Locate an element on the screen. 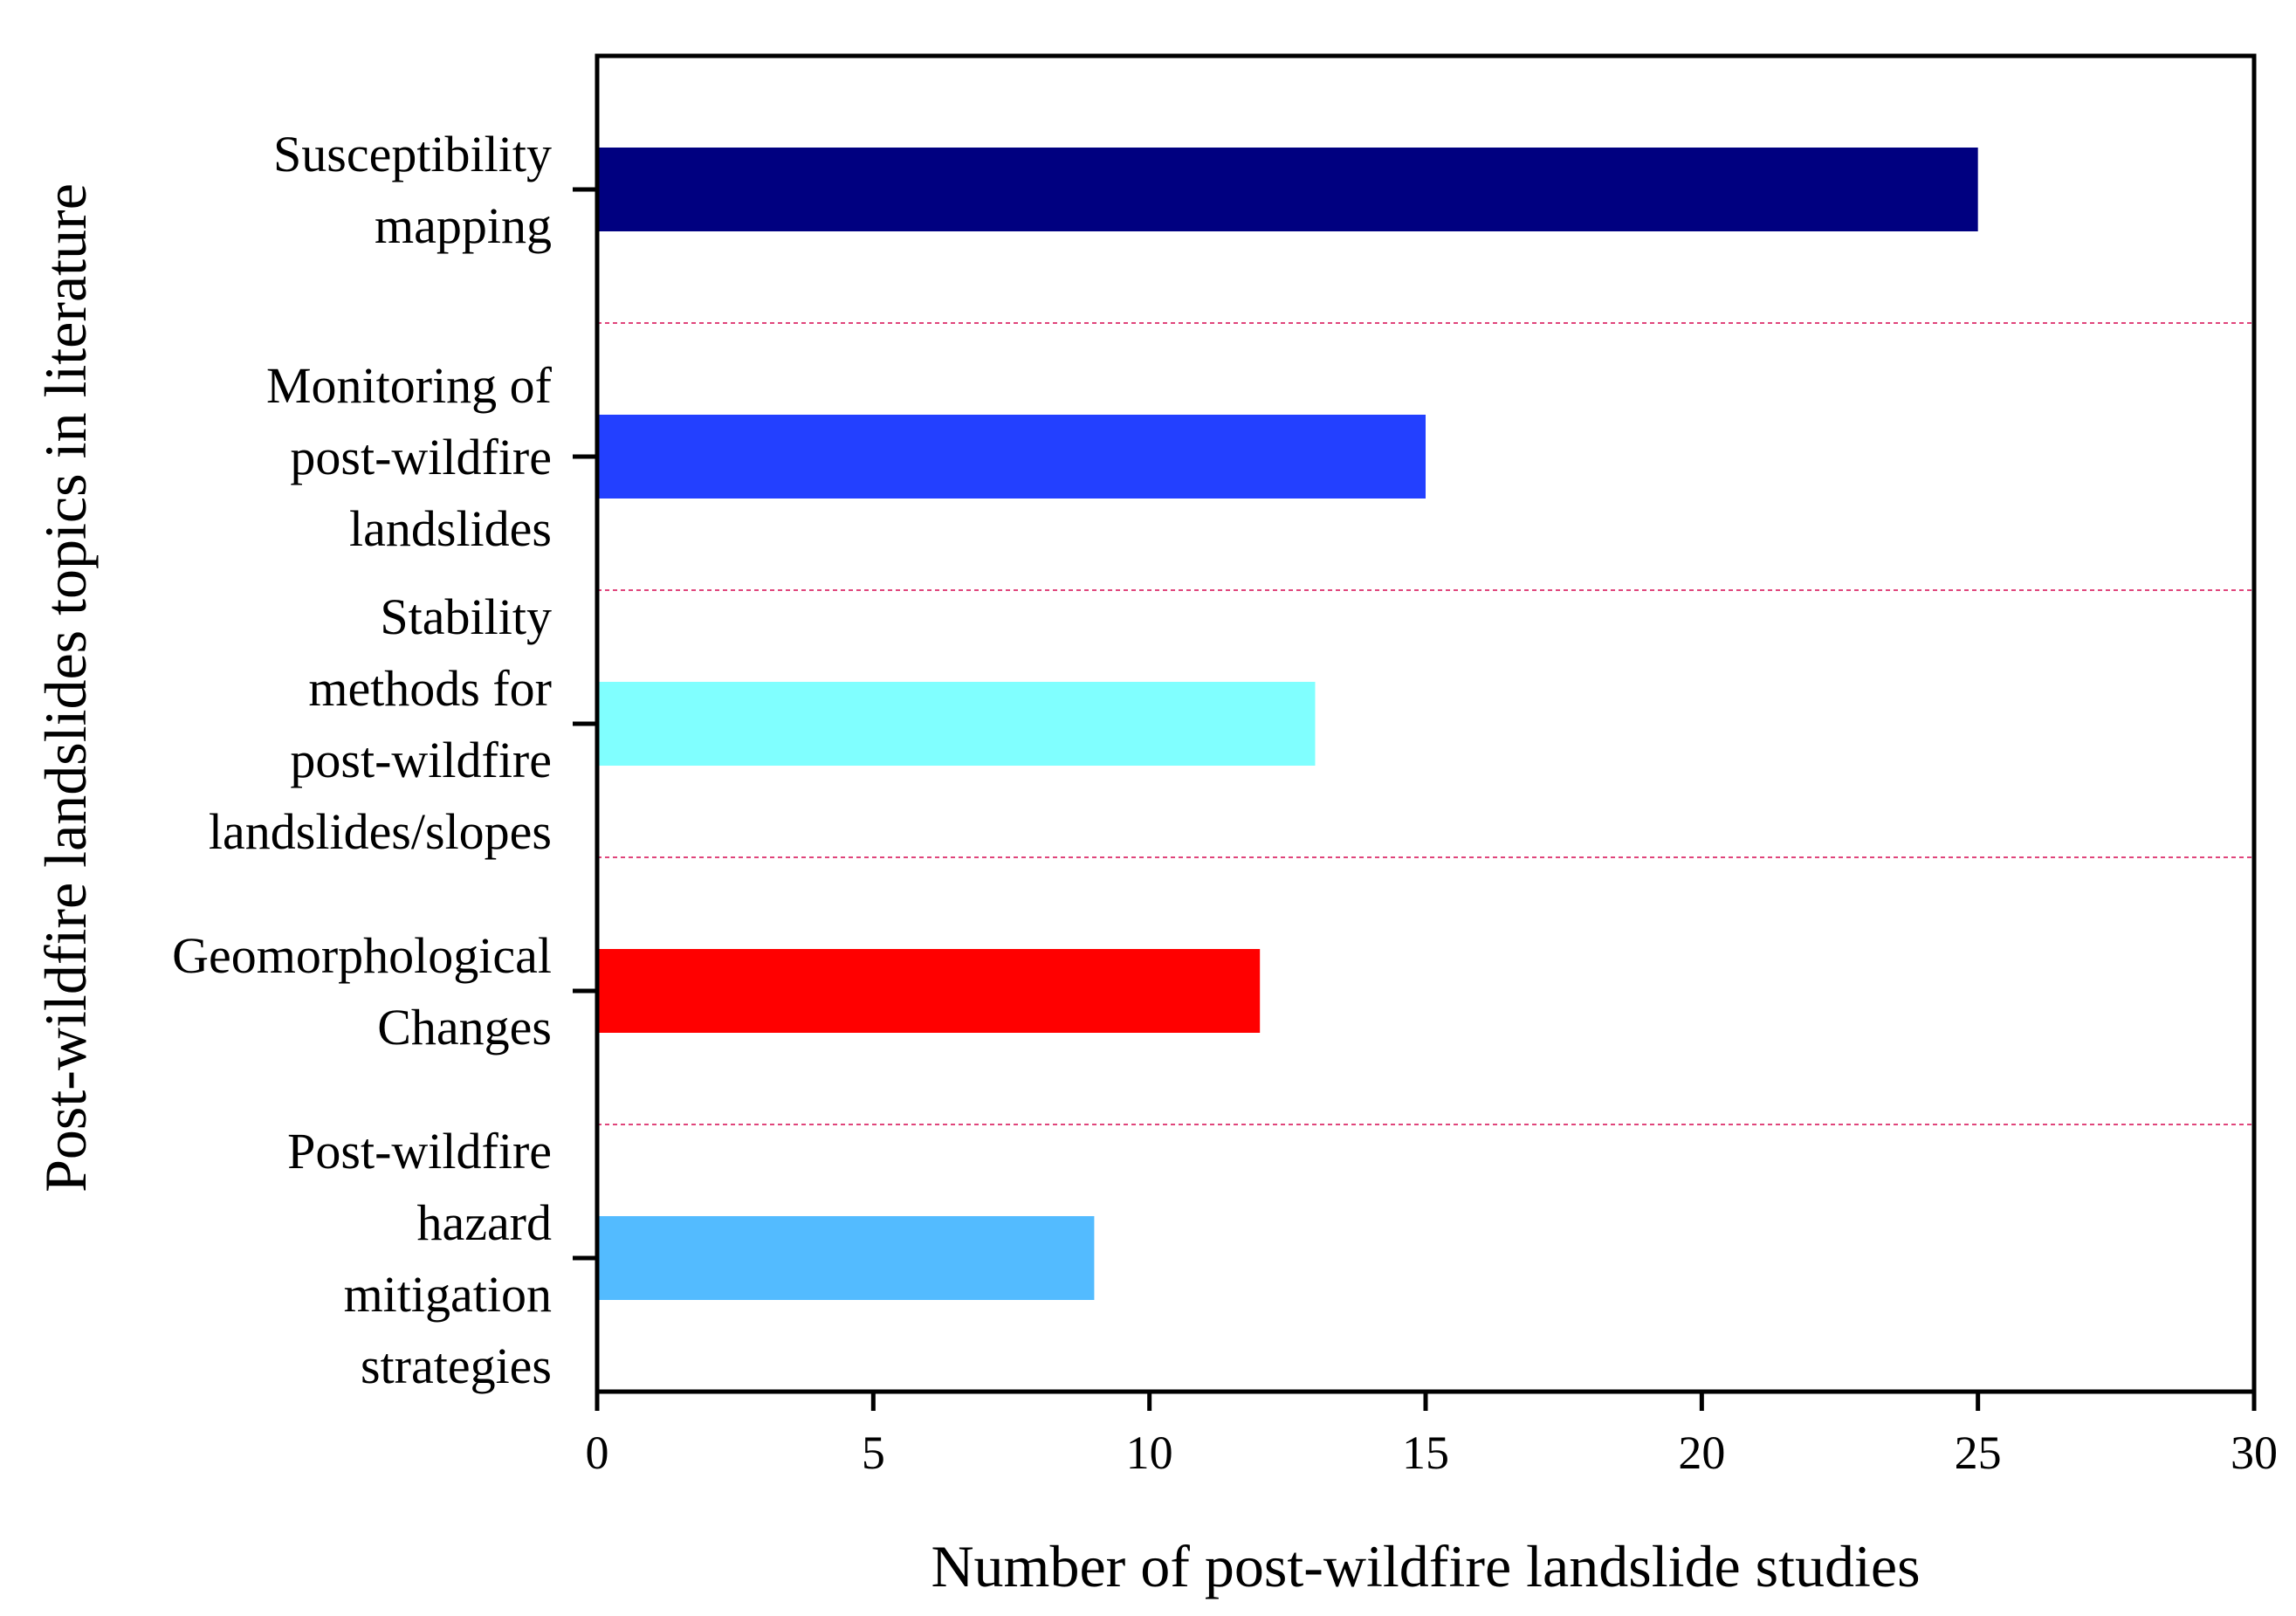 This screenshot has height=1616, width=2296. x-tick-label-3: 15 is located at coordinates (1425, 1453).